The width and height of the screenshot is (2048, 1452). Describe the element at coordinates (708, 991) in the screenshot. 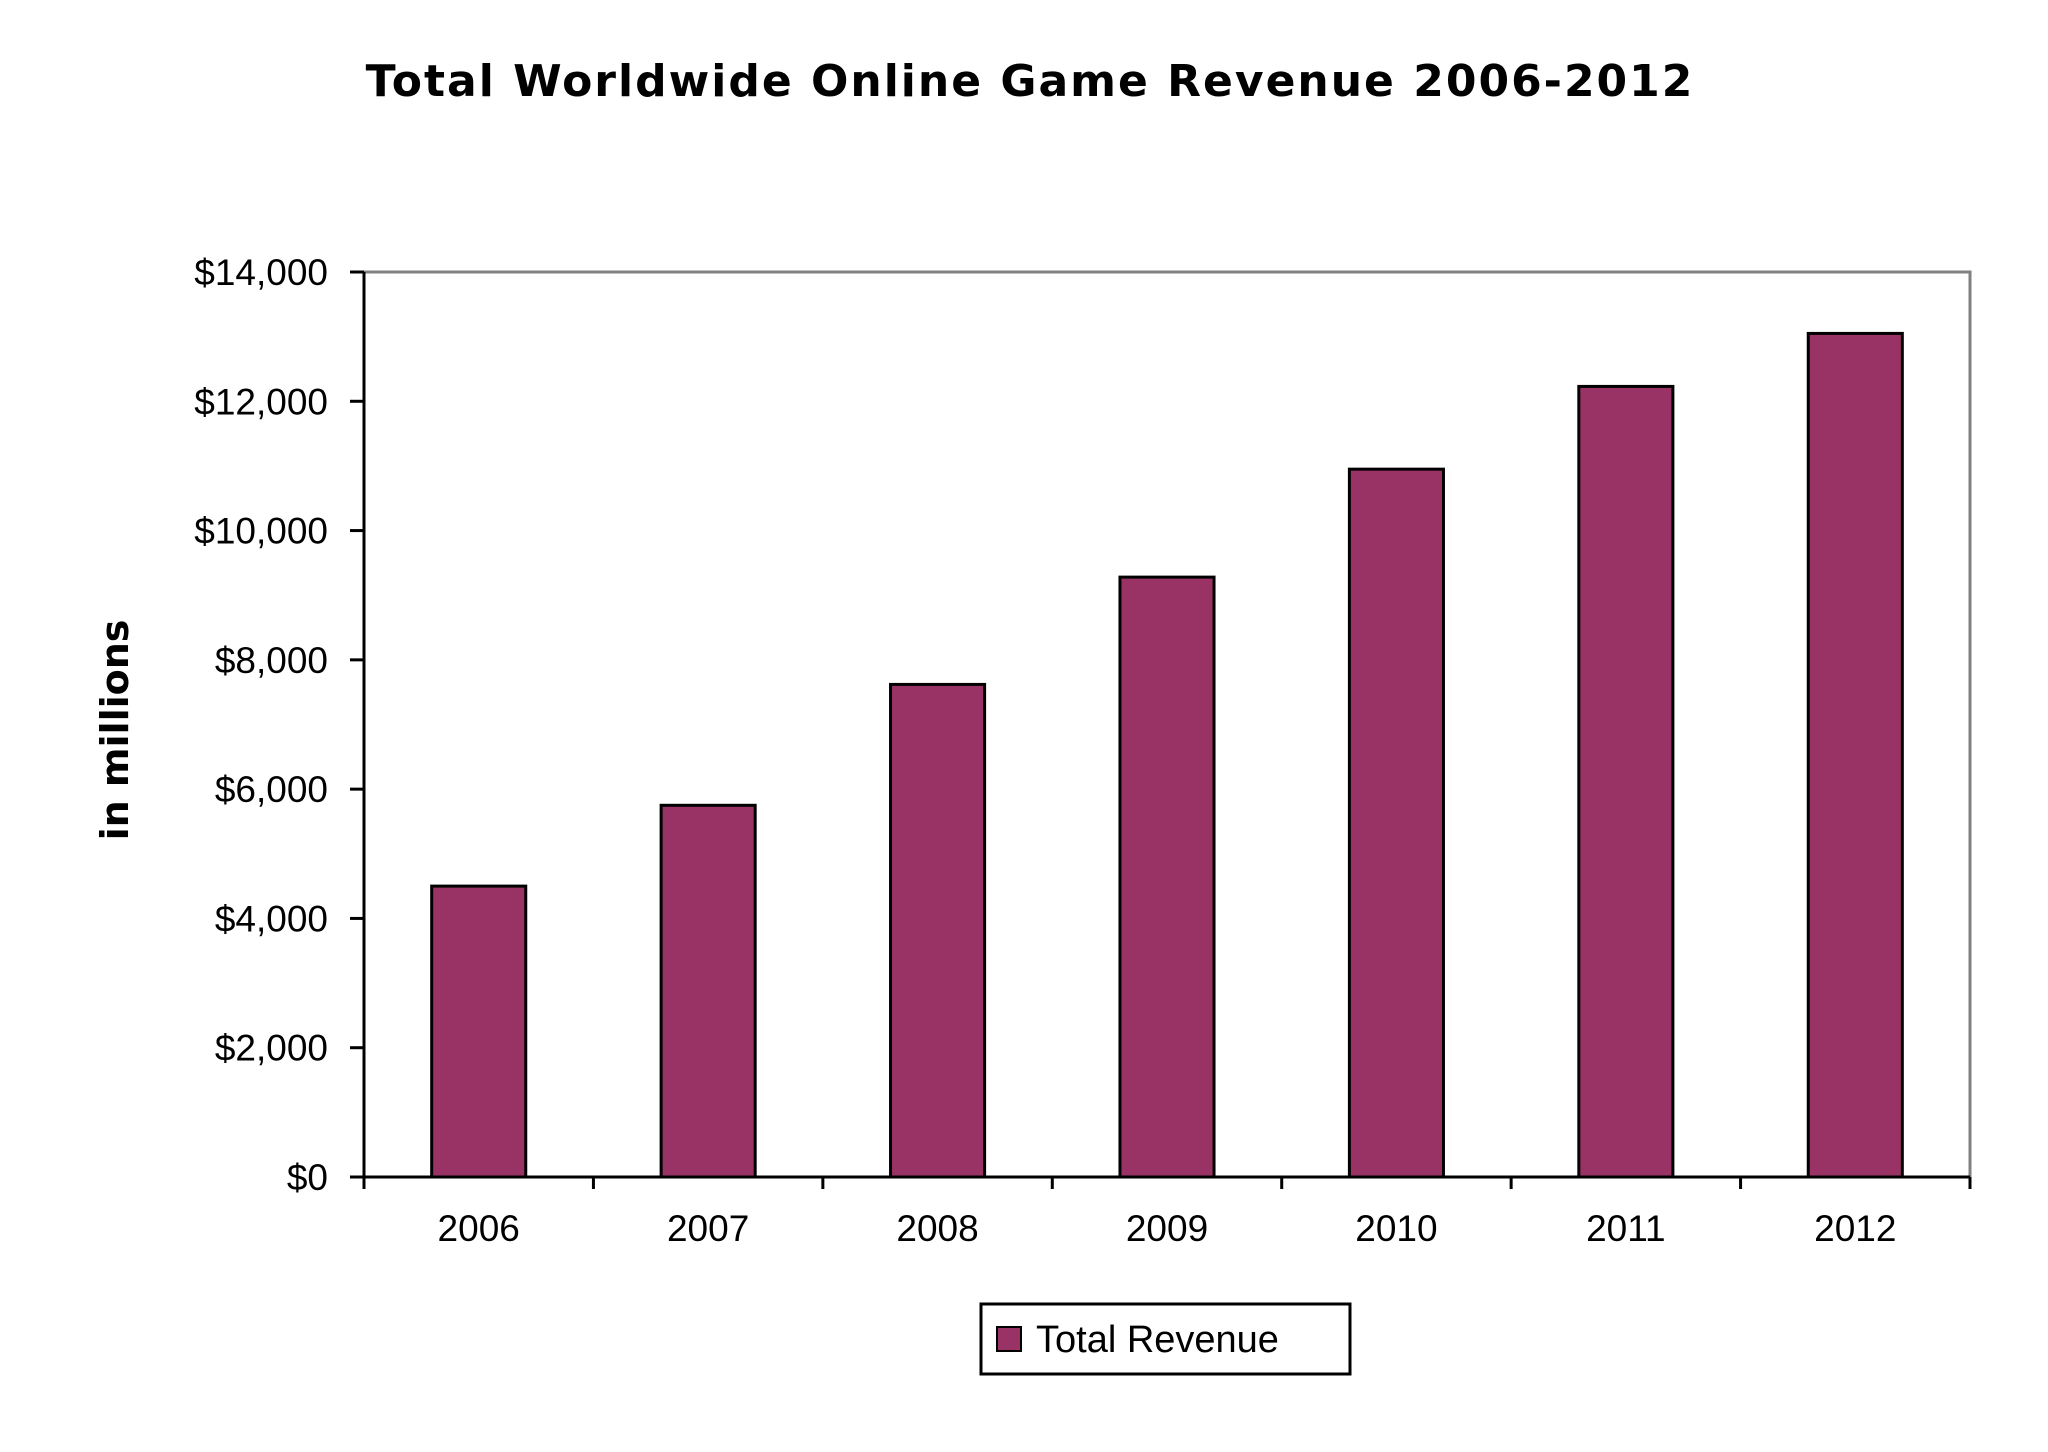

I see `bar-2007` at that location.